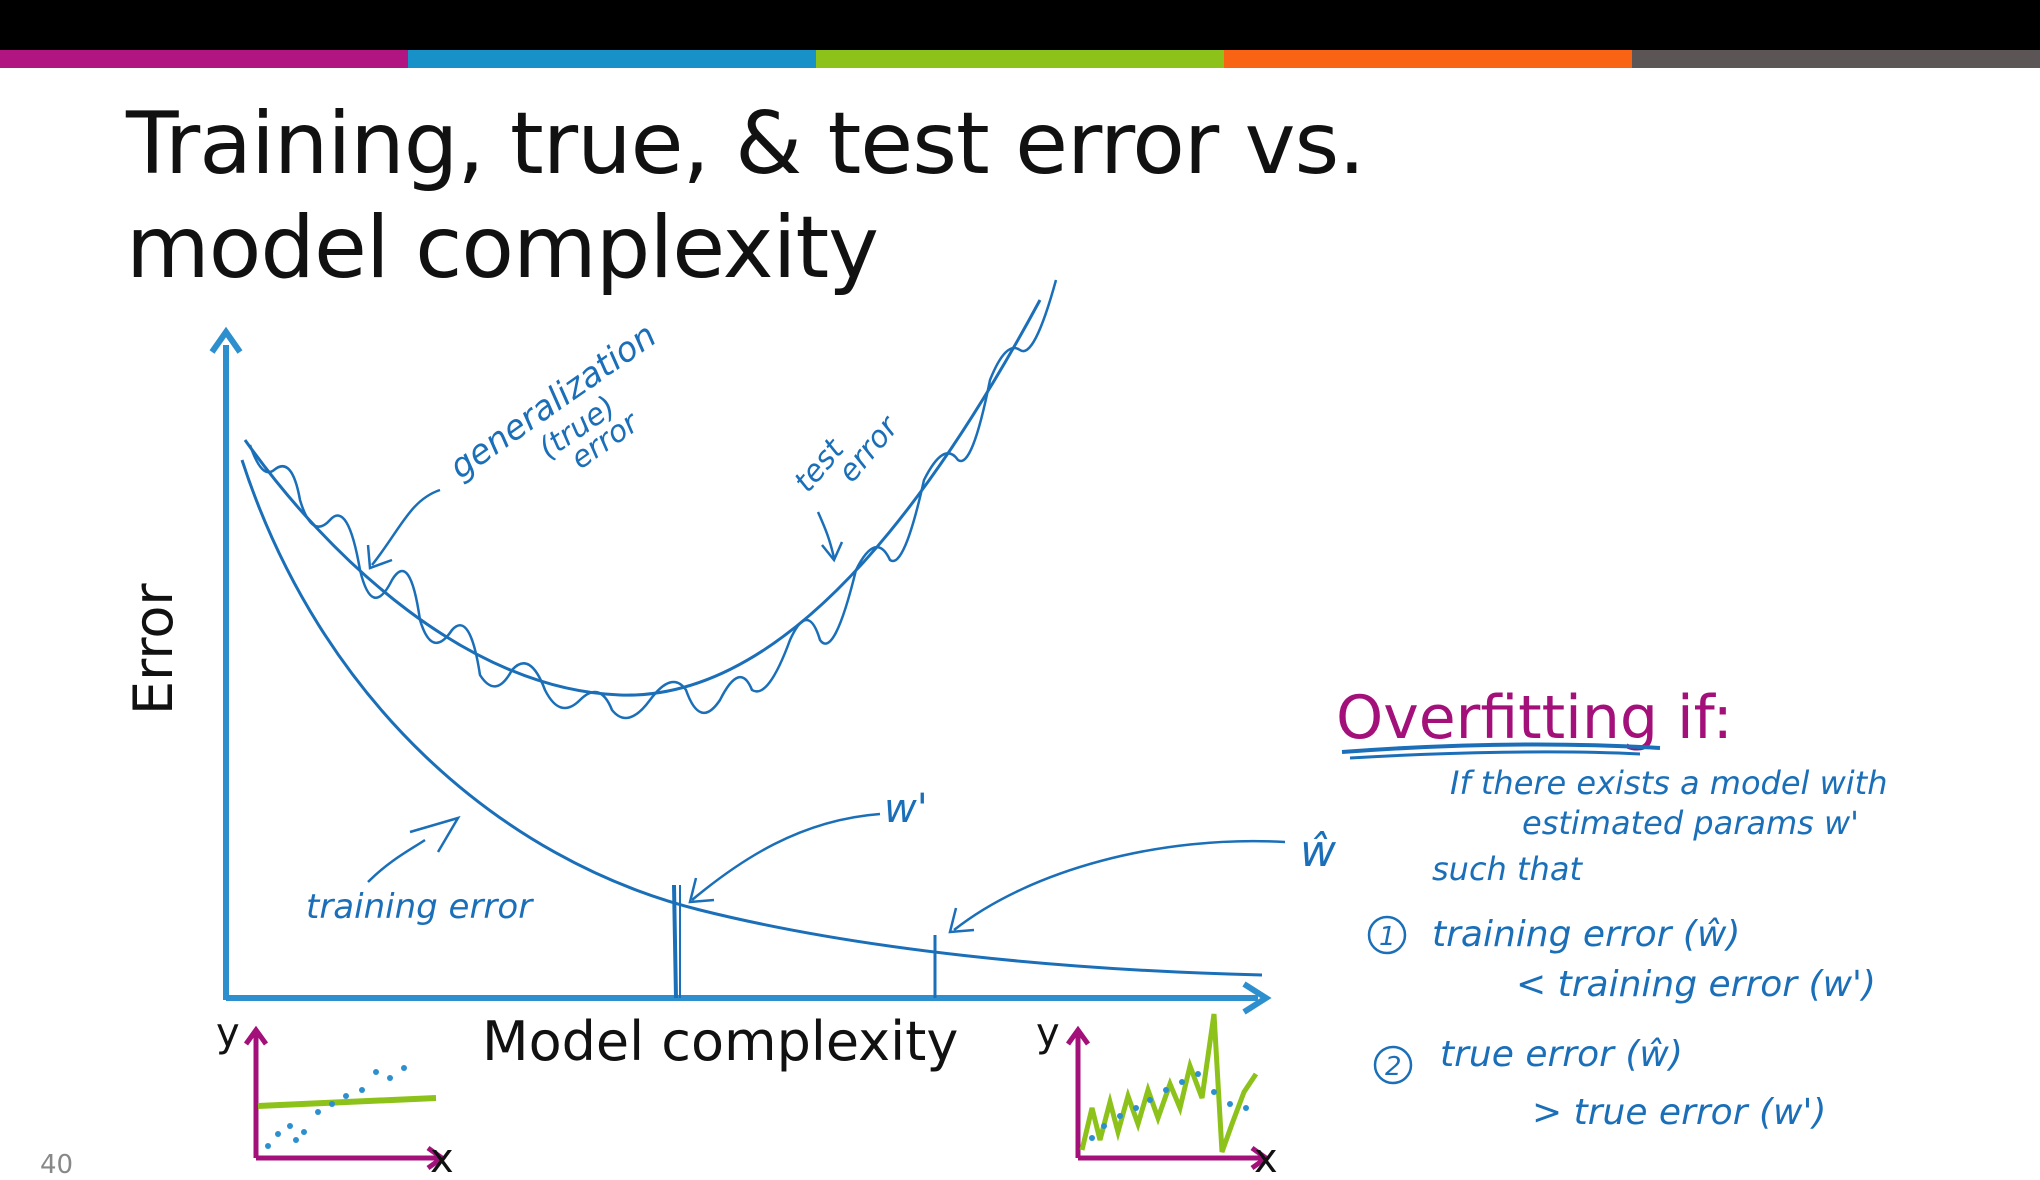 The height and width of the screenshot is (1180, 2040). Describe the element at coordinates (612, 59) in the screenshot. I see `stripe-blue` at that location.